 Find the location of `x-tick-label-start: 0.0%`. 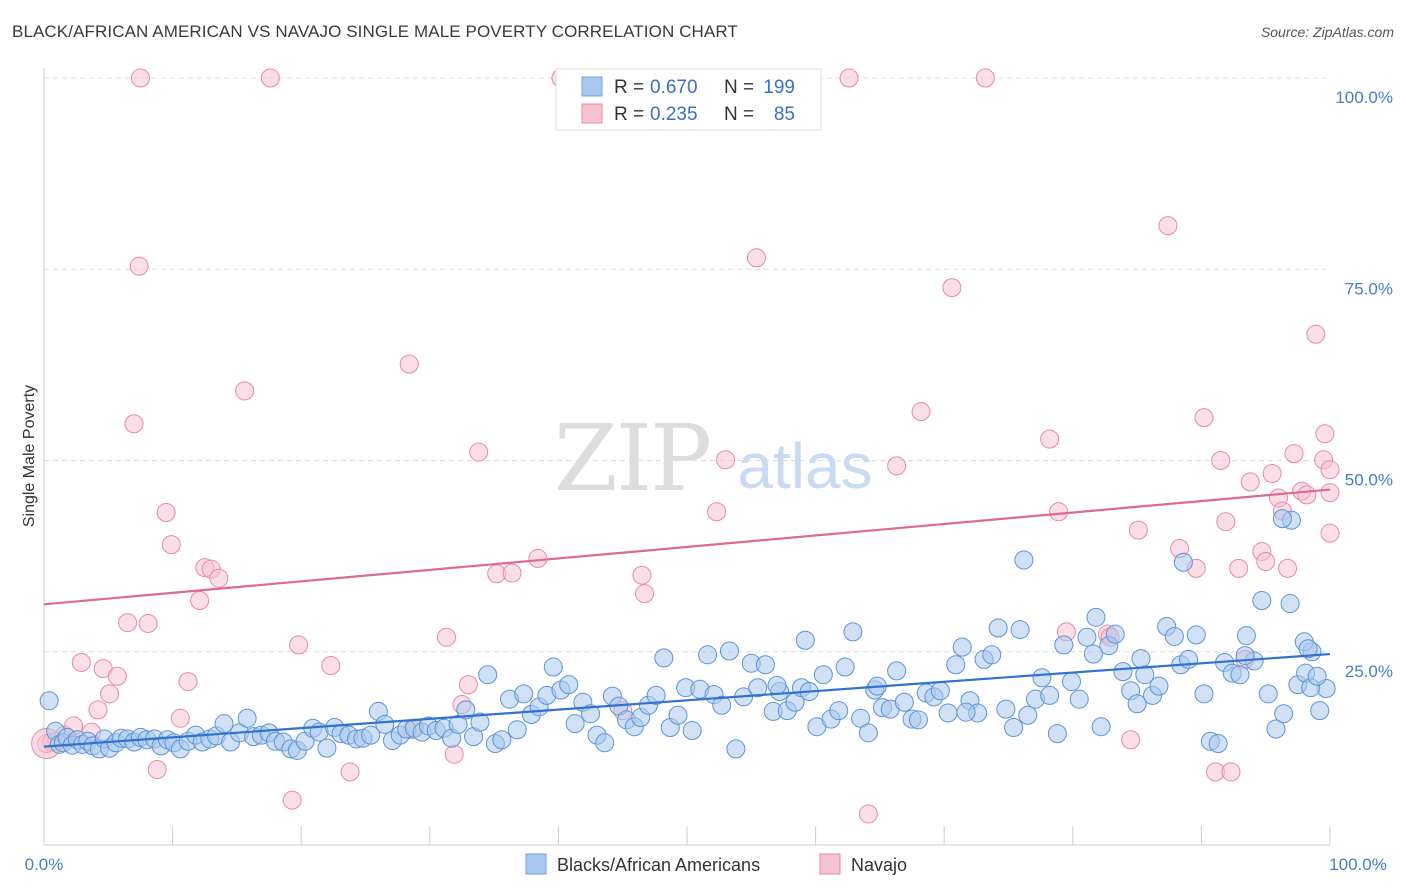

x-tick-label-start: 0.0% is located at coordinates (44, 864).